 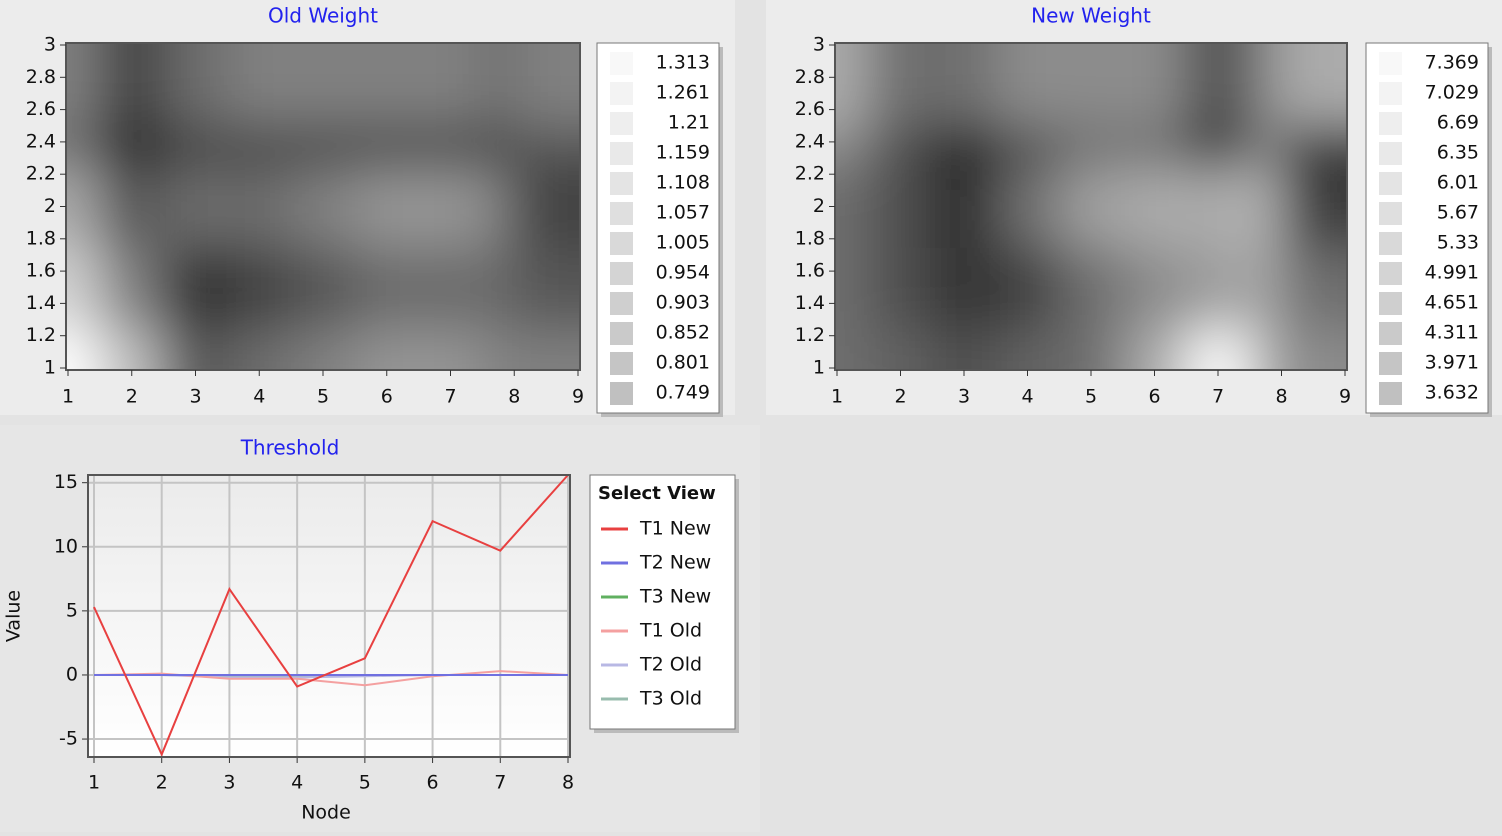 What do you see at coordinates (66, 482) in the screenshot?
I see `y-tick-label: 15` at bounding box center [66, 482].